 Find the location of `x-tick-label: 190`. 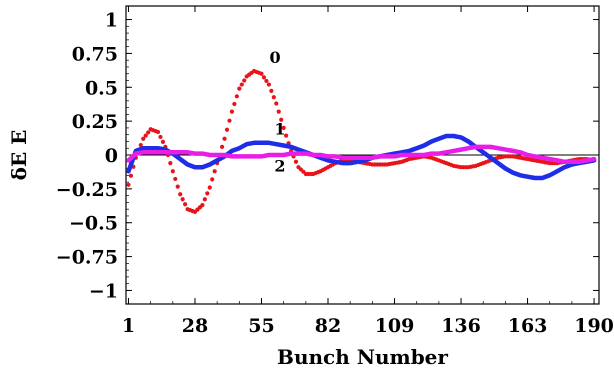

x-tick-label: 190 is located at coordinates (594, 326).